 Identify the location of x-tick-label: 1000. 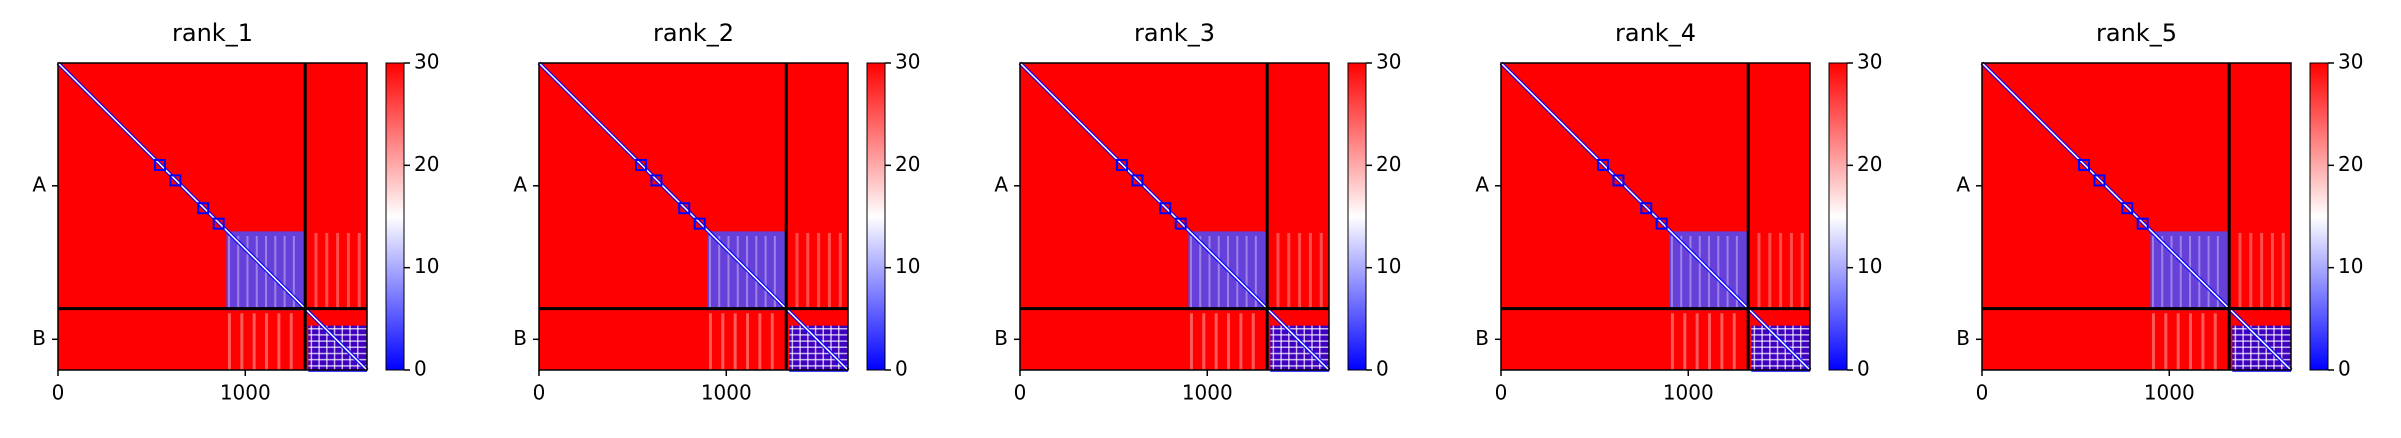
(726, 393).